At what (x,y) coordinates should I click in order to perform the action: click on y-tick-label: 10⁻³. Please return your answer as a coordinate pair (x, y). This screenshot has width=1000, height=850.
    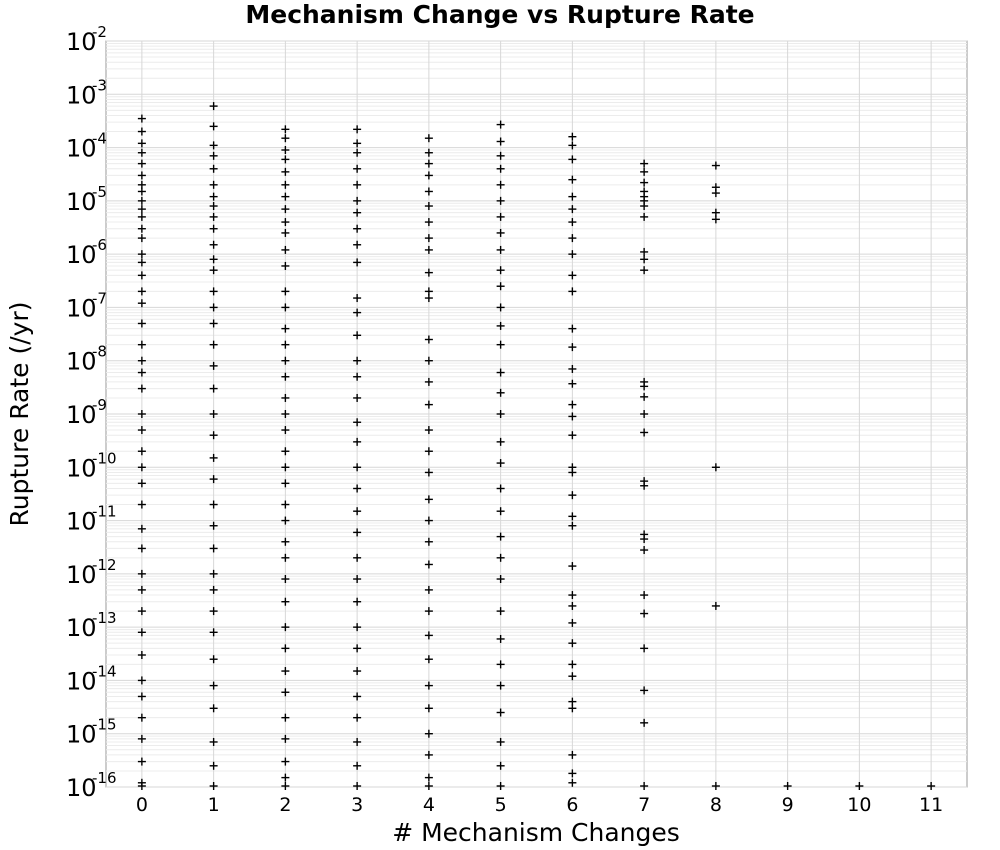
    Looking at the image, I should click on (86, 92).